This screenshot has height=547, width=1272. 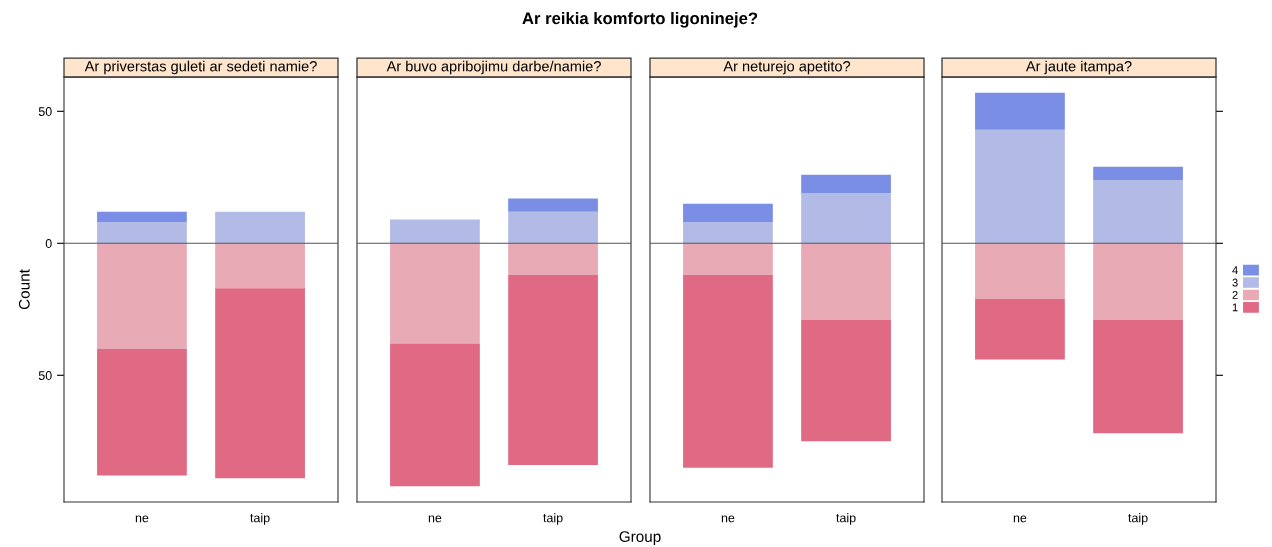 I want to click on legend-label: 4, so click(x=1235, y=270).